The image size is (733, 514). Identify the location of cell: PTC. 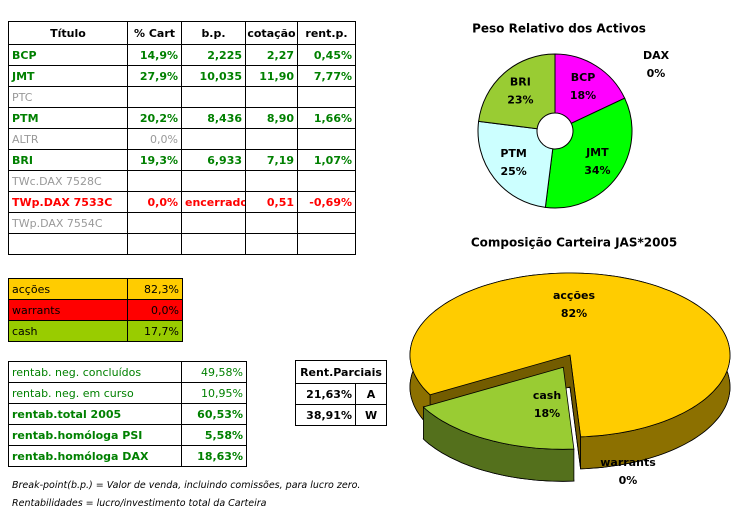
(68, 97).